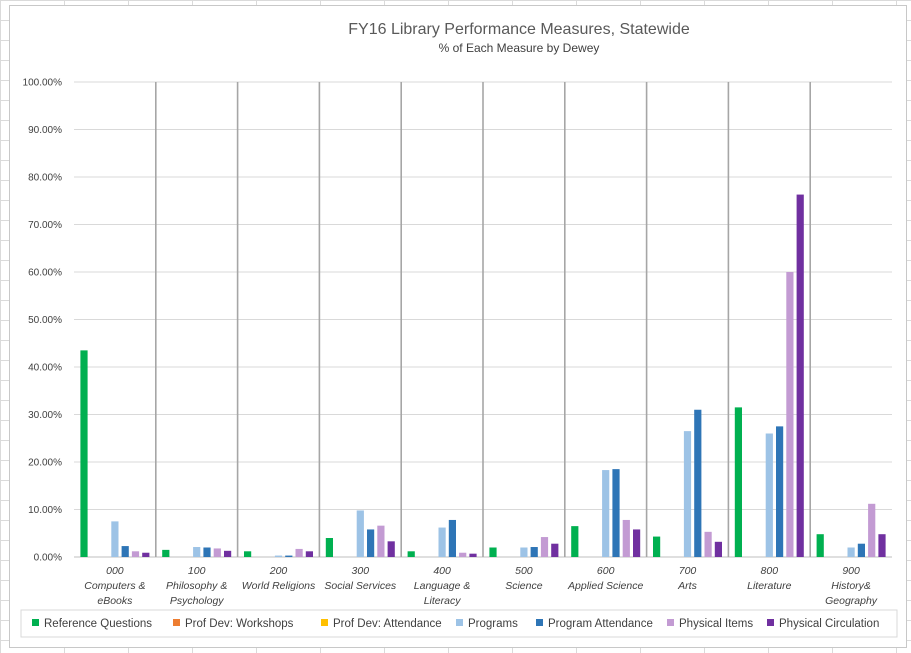 The width and height of the screenshot is (911, 653). I want to click on y-tick-label: 30.00%, so click(45, 415).